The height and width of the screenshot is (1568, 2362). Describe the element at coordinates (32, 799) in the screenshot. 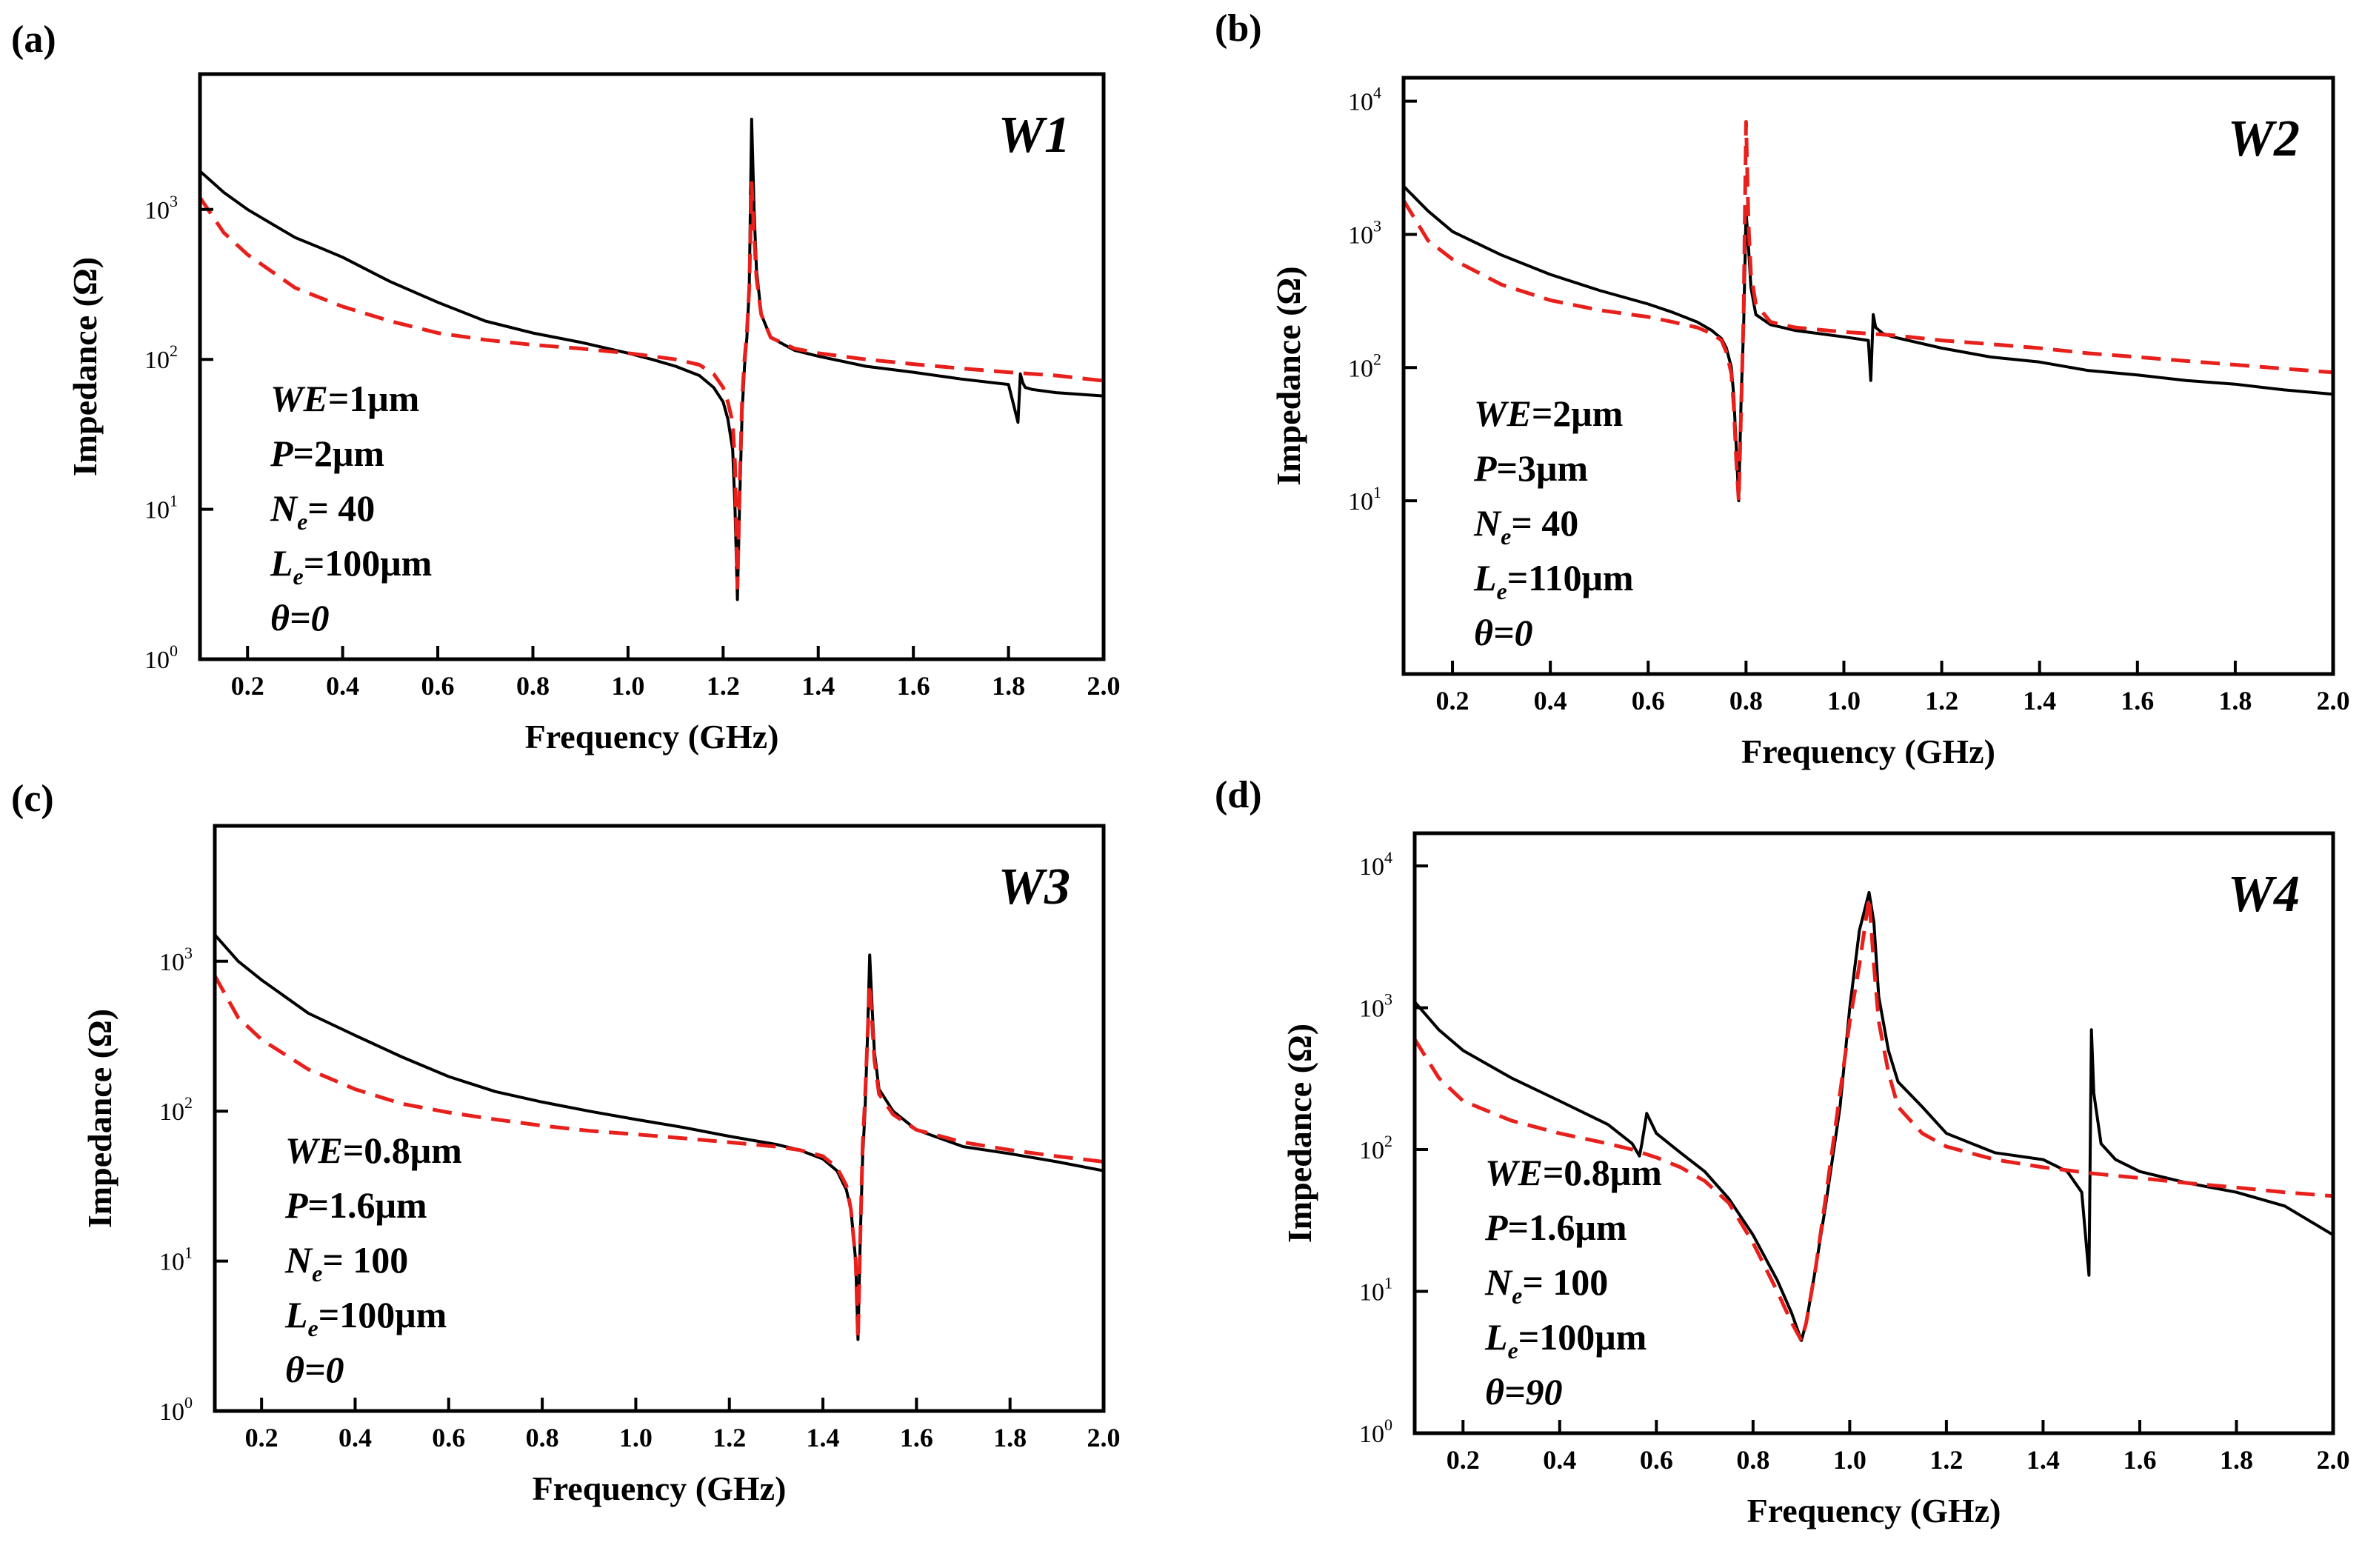

I see `panel-label: (c)` at that location.